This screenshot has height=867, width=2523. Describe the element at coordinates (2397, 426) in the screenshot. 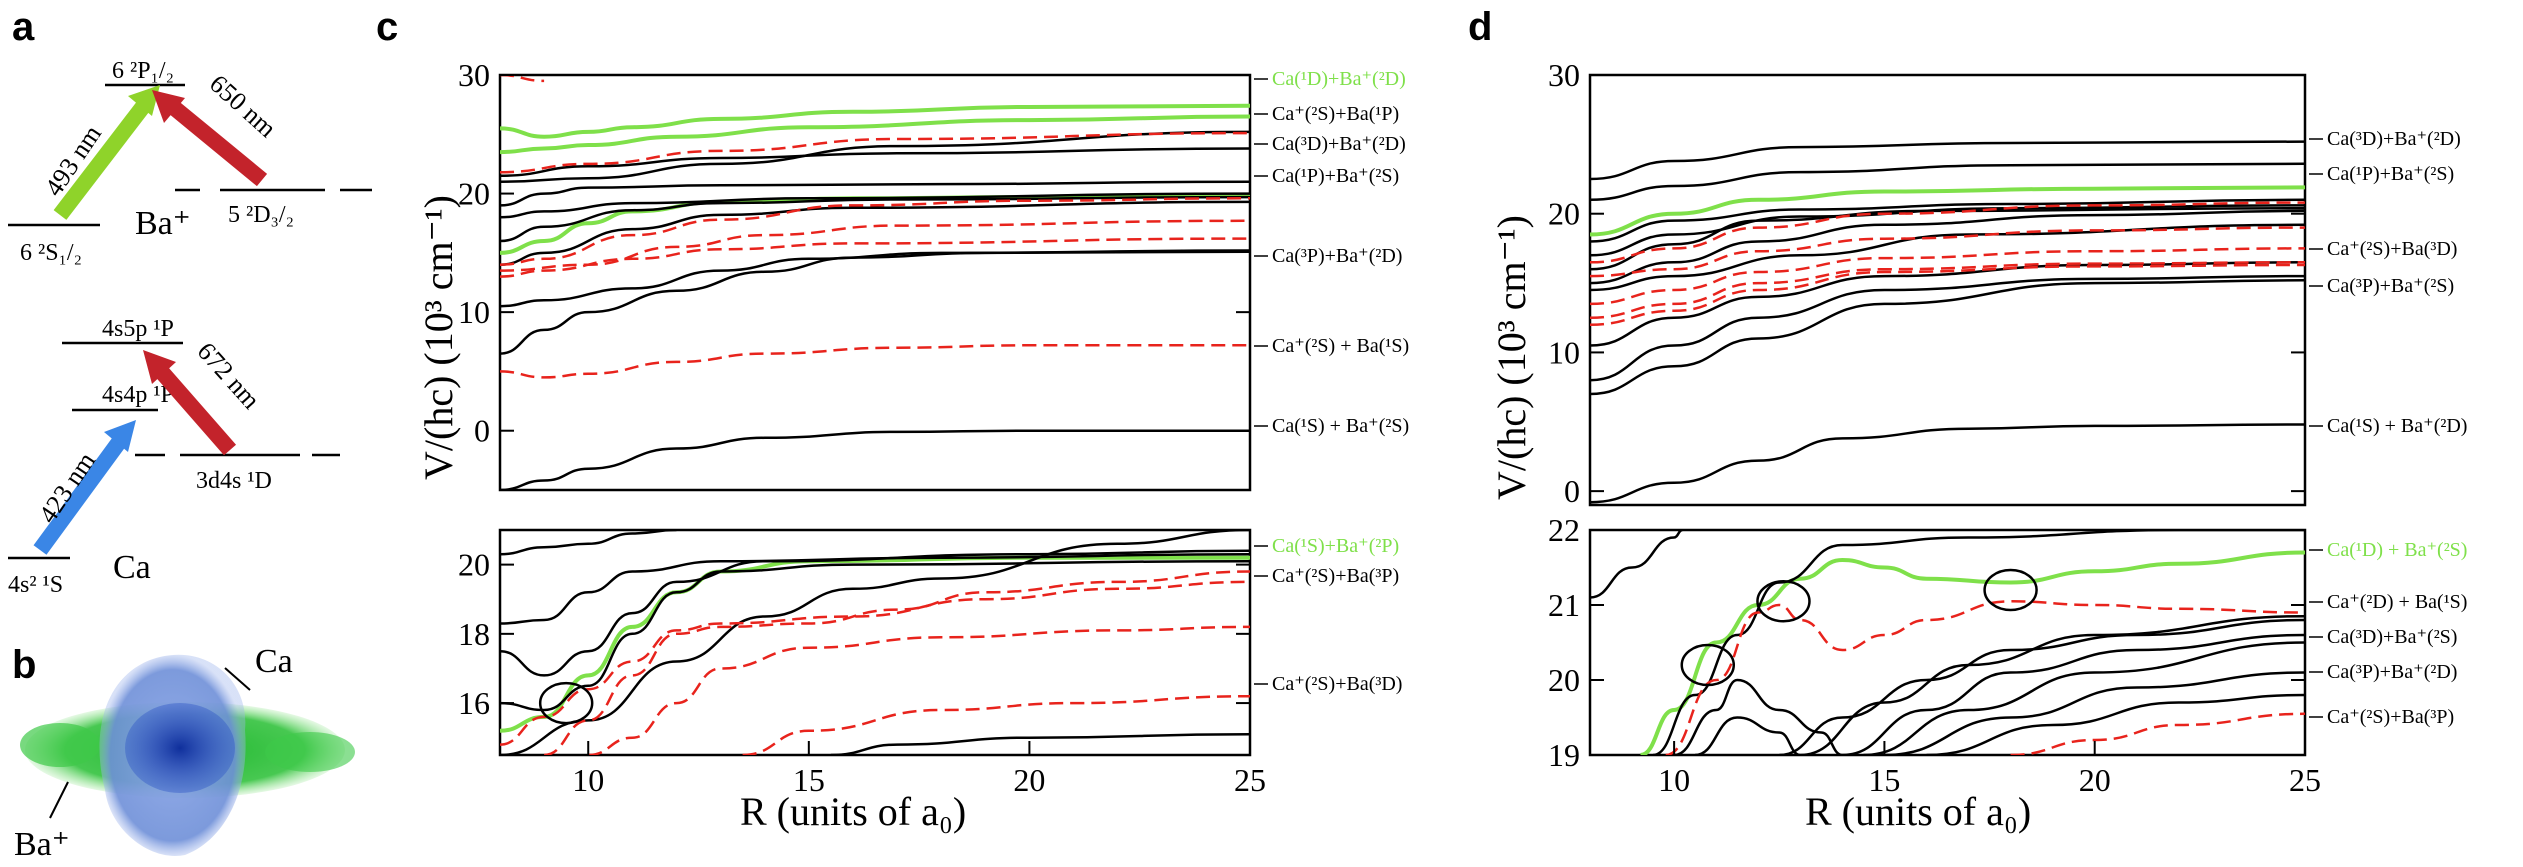

I see `asymptote-label: Ca(¹S) + Ba⁺(²D)` at that location.